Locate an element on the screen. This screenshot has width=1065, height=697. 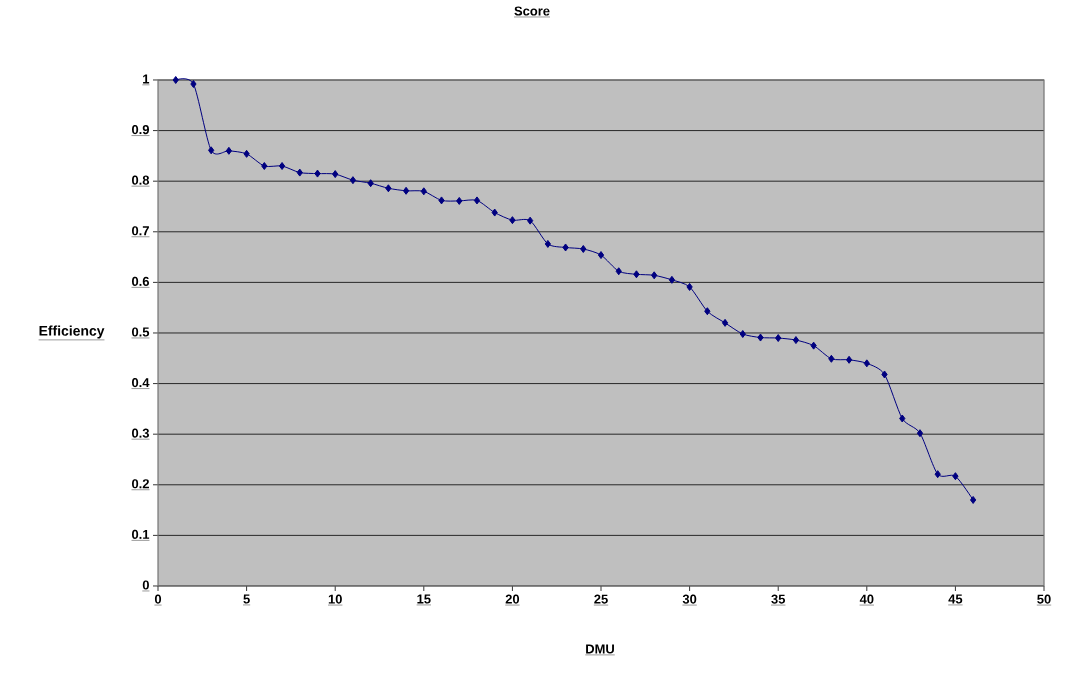
y-tick-label: 0.1 is located at coordinates (141, 534).